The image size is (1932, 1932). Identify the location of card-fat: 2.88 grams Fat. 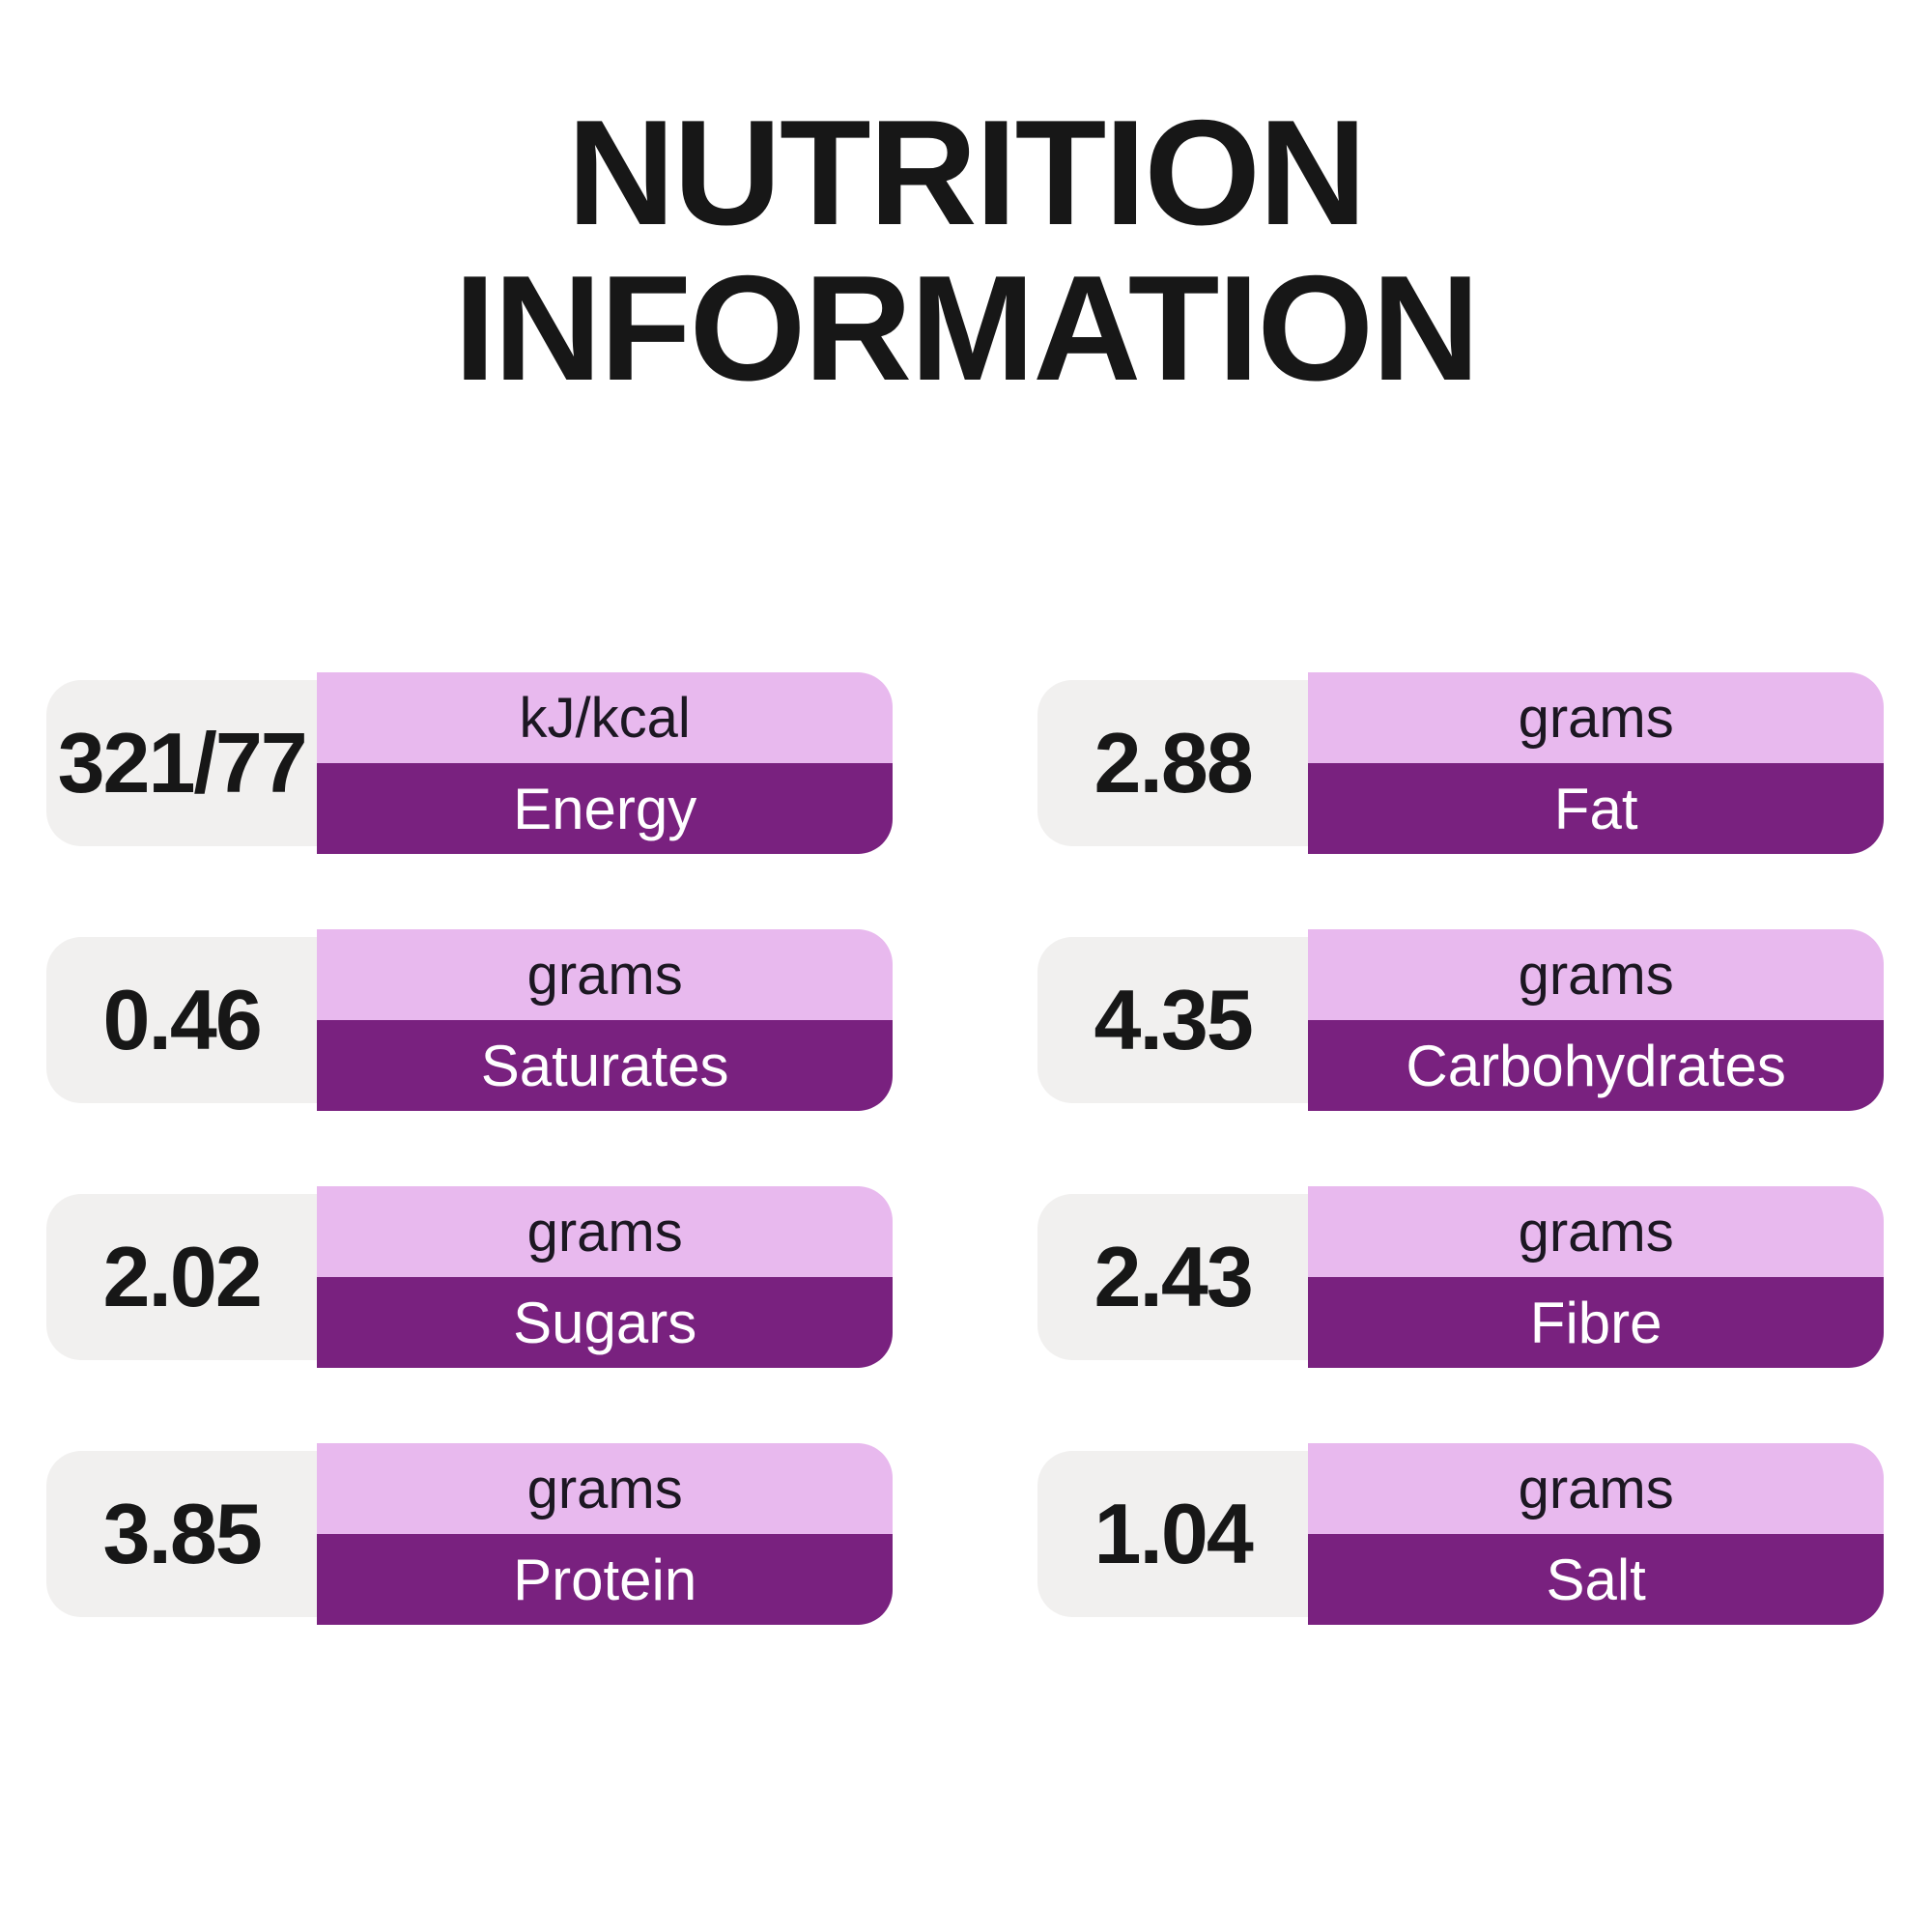
(1460, 763).